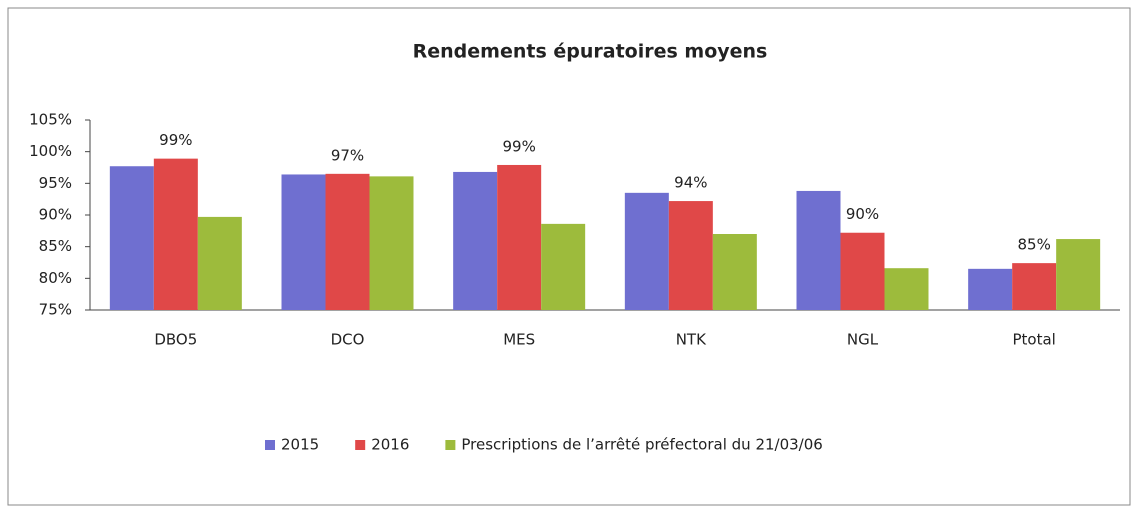  Describe the element at coordinates (50, 120) in the screenshot. I see `y-tick-label: 105%` at that location.